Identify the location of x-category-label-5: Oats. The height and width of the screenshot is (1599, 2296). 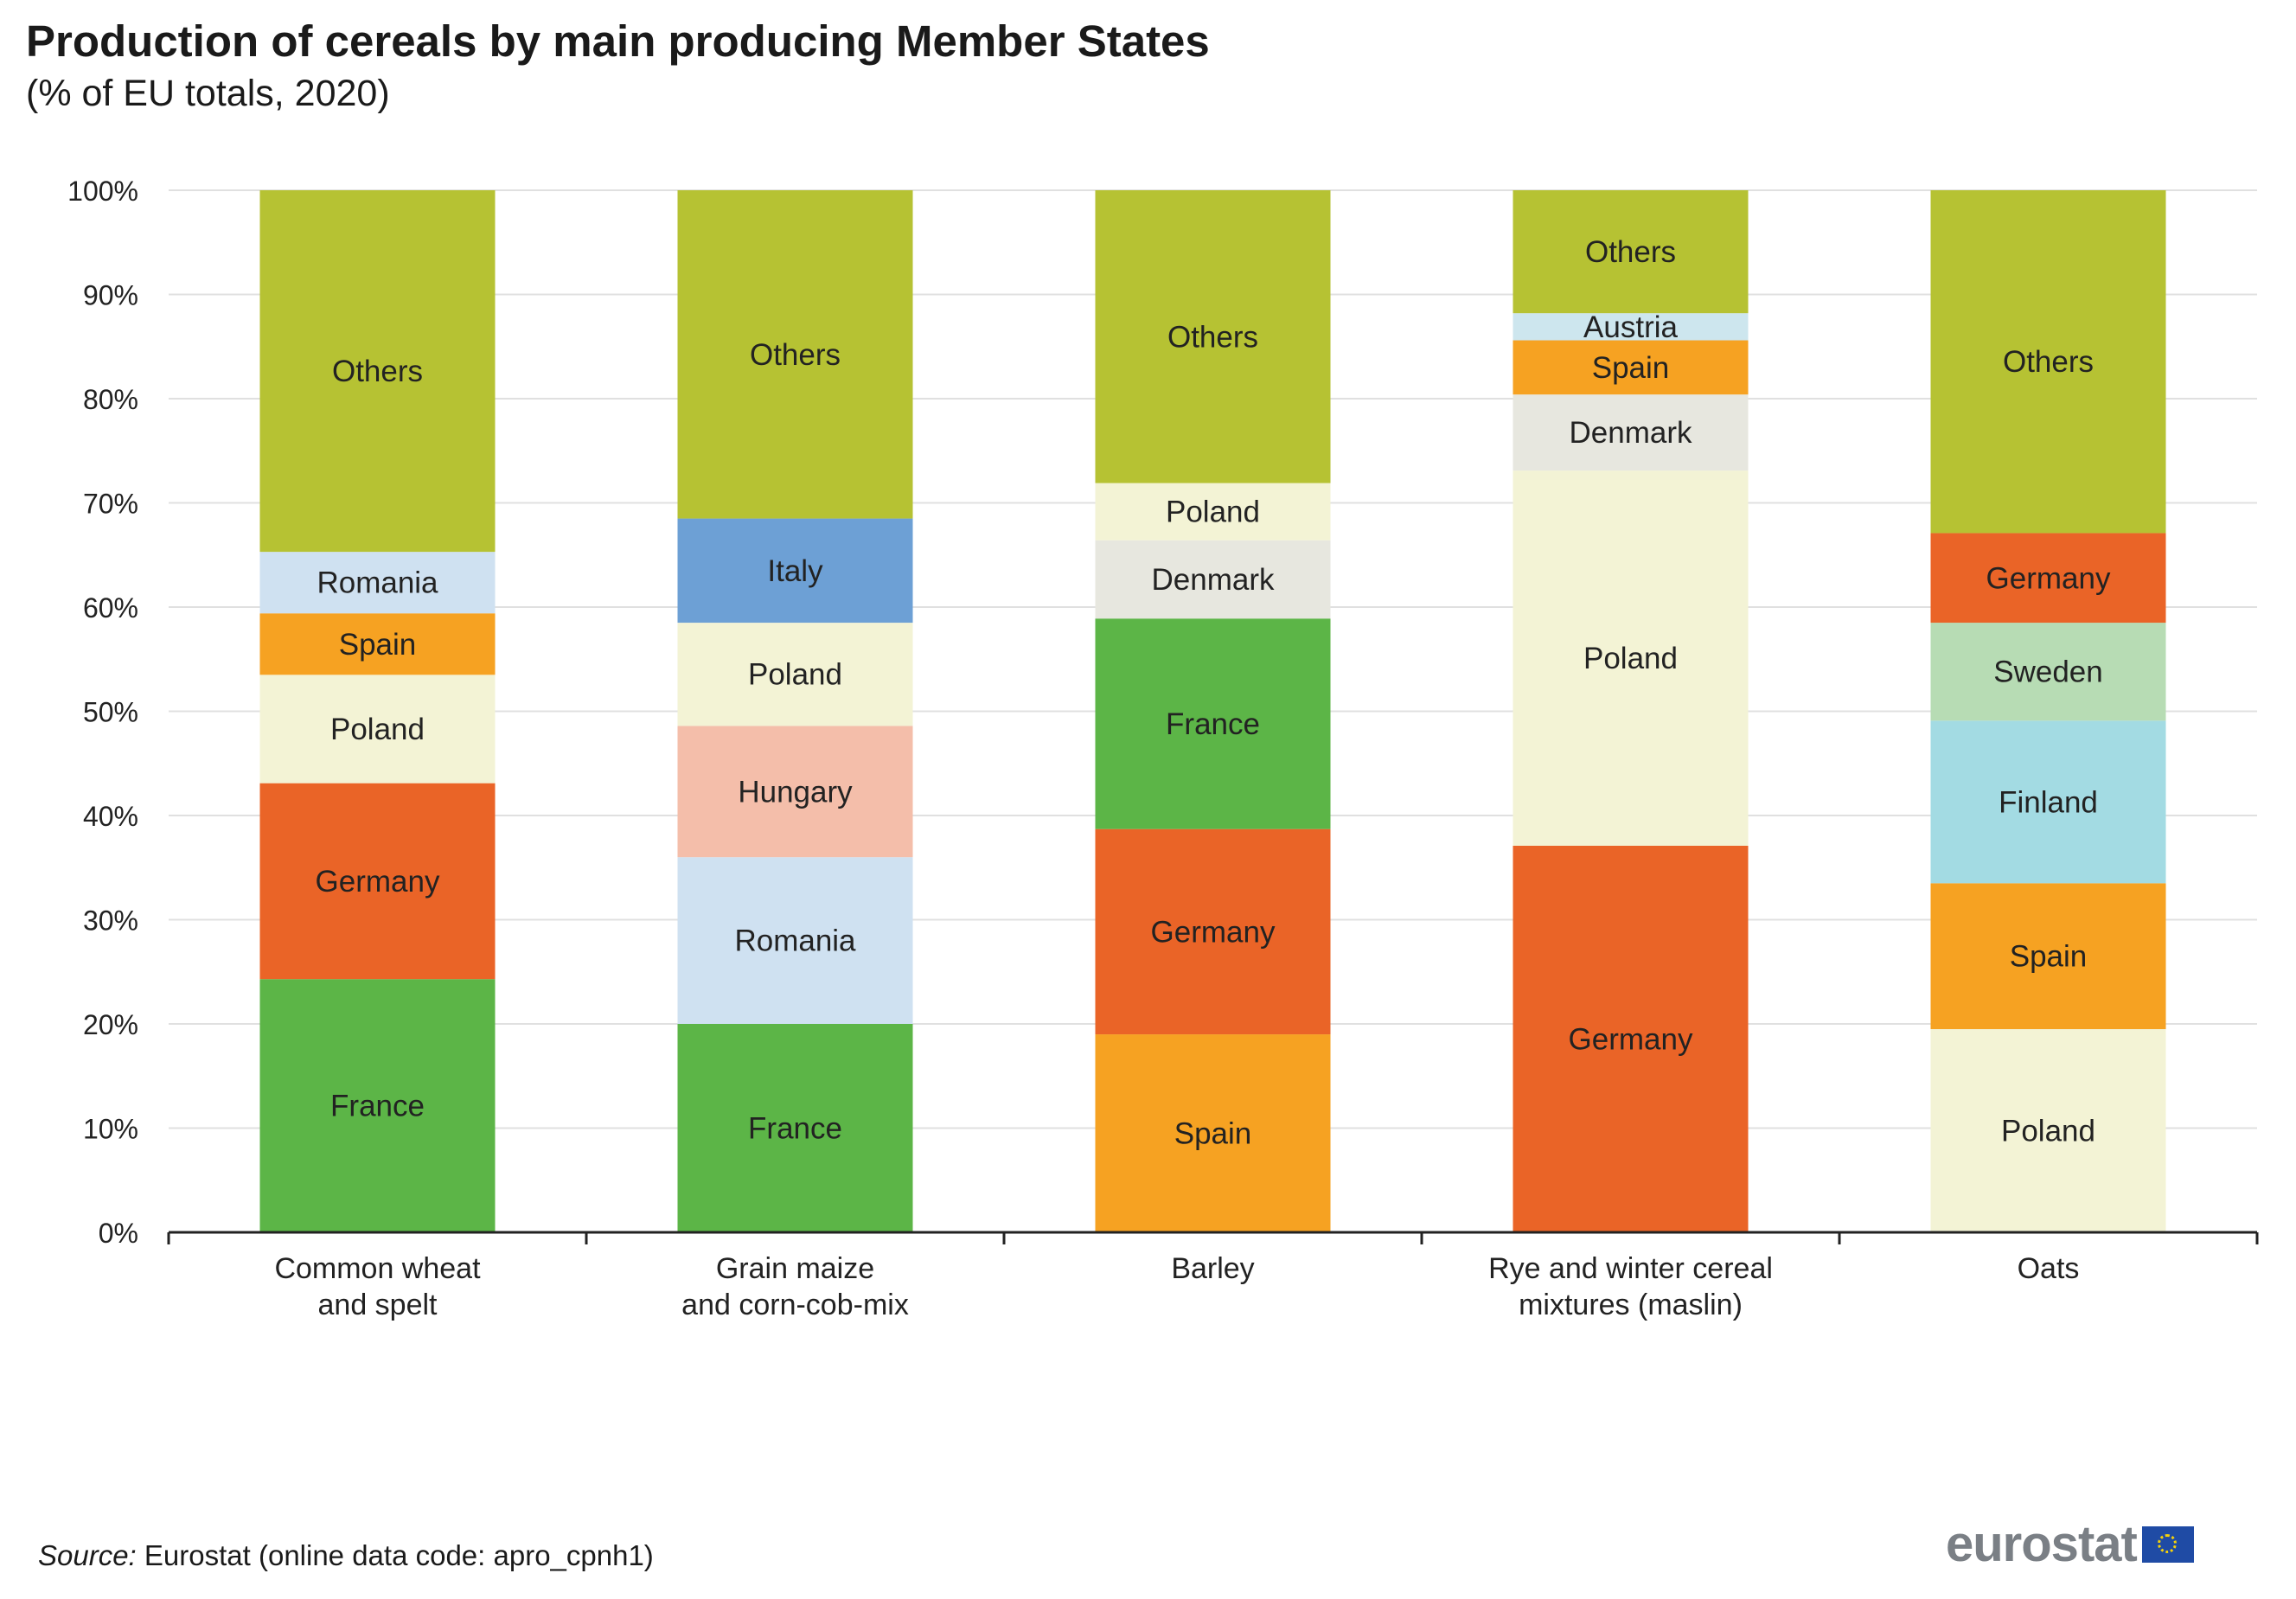
(2049, 1268).